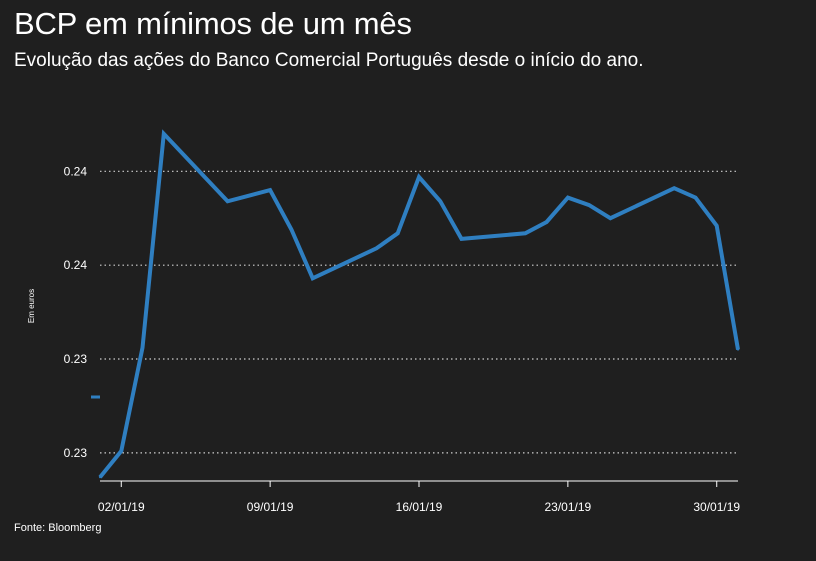  I want to click on x-tick-label: 02/01/19, so click(121, 507).